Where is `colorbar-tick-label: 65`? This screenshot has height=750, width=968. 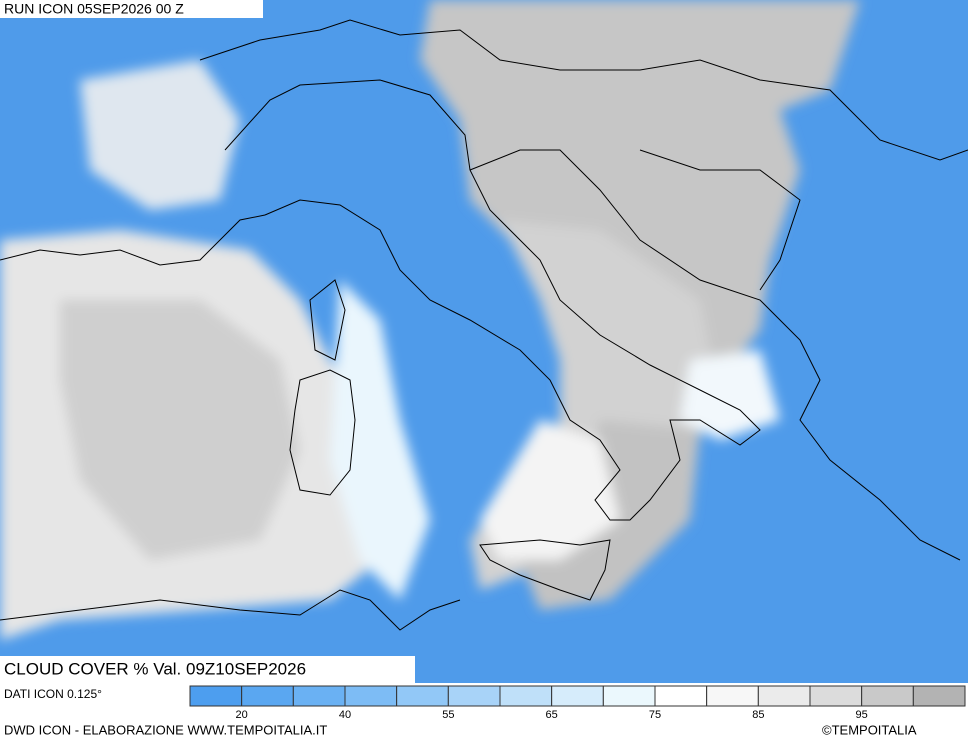
colorbar-tick-label: 65 is located at coordinates (552, 715).